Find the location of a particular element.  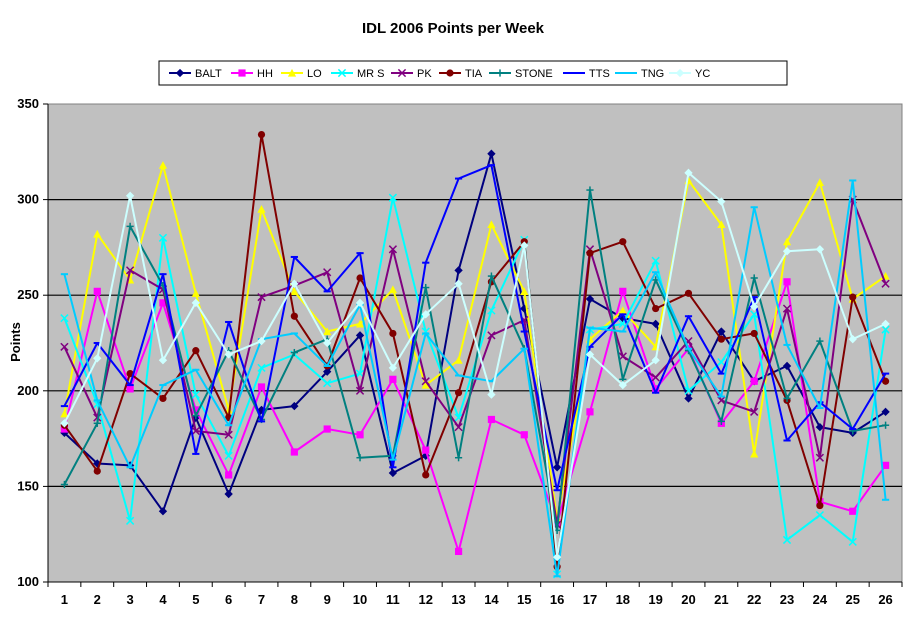

legend-label-tia: TIA is located at coordinates (474, 74).